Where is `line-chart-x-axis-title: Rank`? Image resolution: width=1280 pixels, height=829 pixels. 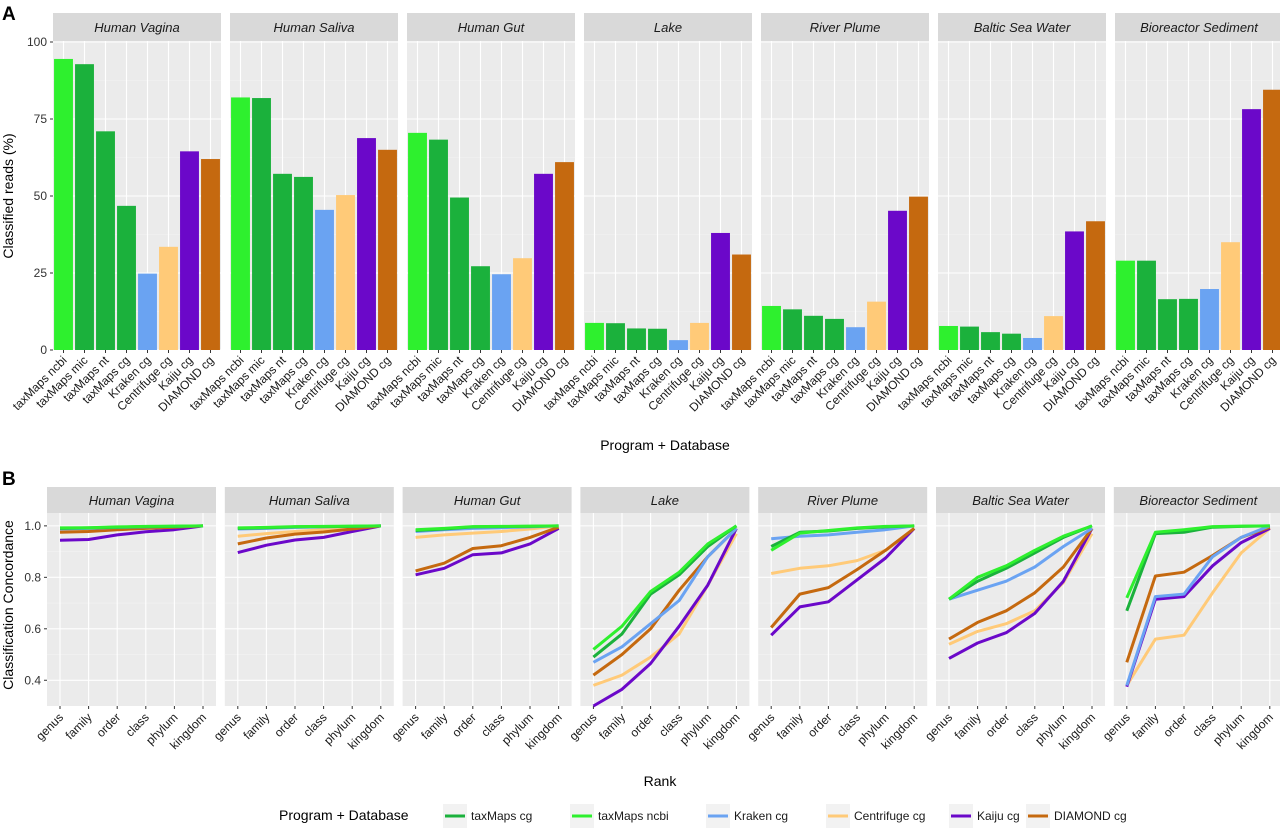
line-chart-x-axis-title: Rank is located at coordinates (661, 781).